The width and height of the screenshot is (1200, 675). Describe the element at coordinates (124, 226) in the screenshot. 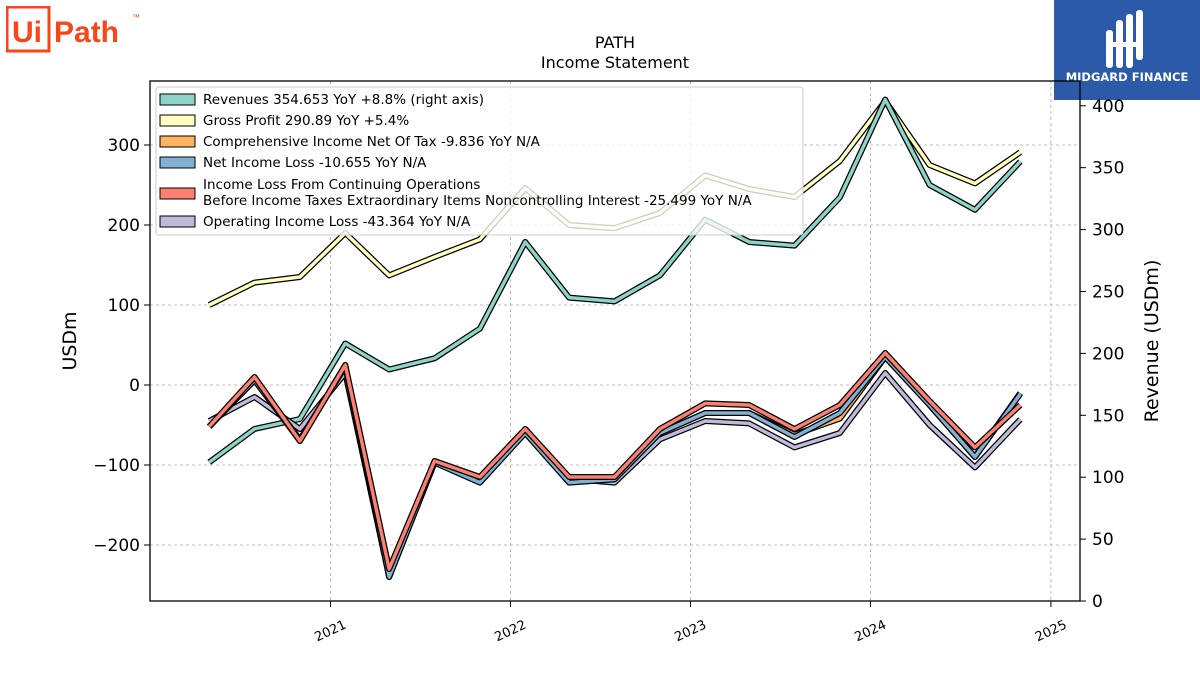

I see `y-tick-label-left: 200` at that location.